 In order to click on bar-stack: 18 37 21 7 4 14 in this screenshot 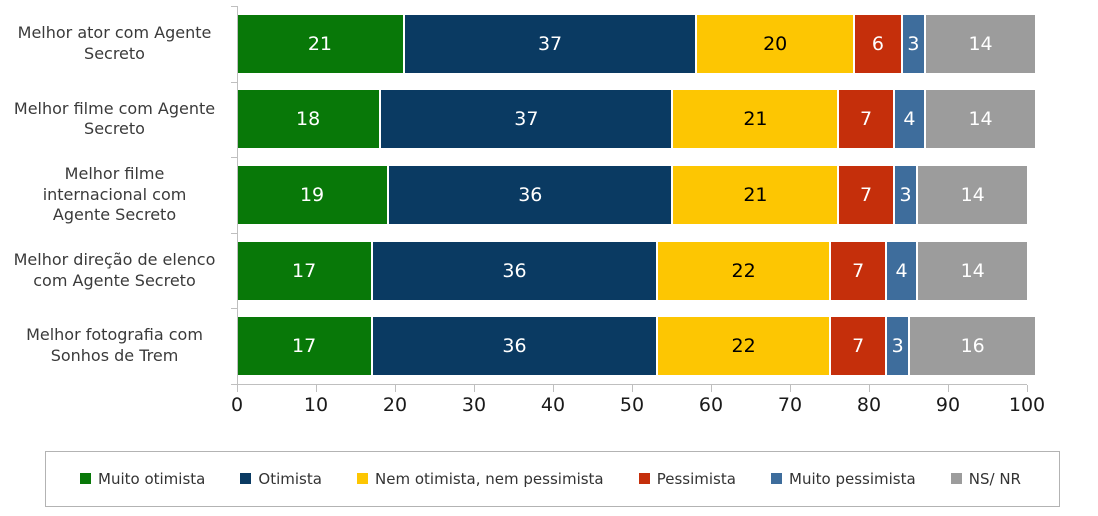, I will do `click(636, 119)`.